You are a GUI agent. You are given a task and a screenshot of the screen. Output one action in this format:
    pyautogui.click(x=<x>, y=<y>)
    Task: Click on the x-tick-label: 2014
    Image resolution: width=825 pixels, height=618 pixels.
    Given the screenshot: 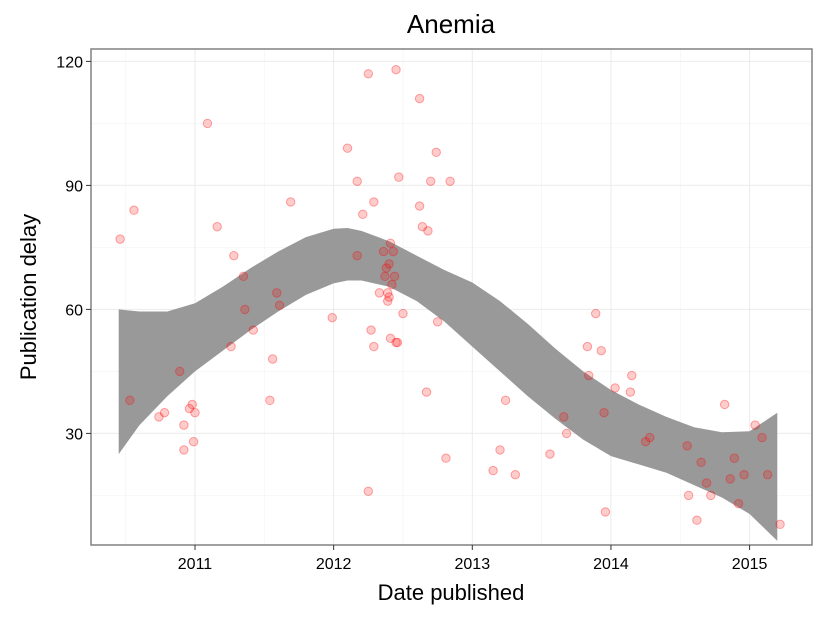 What is the action you would take?
    pyautogui.click(x=611, y=564)
    